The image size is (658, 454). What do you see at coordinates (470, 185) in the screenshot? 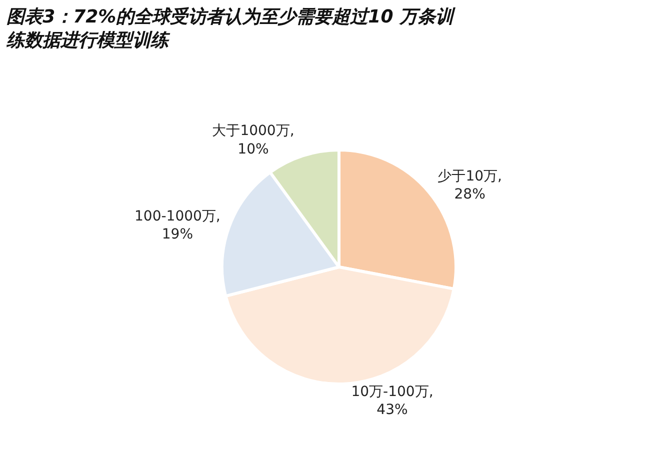
I see `slice-label: 少于10万, 28%` at bounding box center [470, 185].